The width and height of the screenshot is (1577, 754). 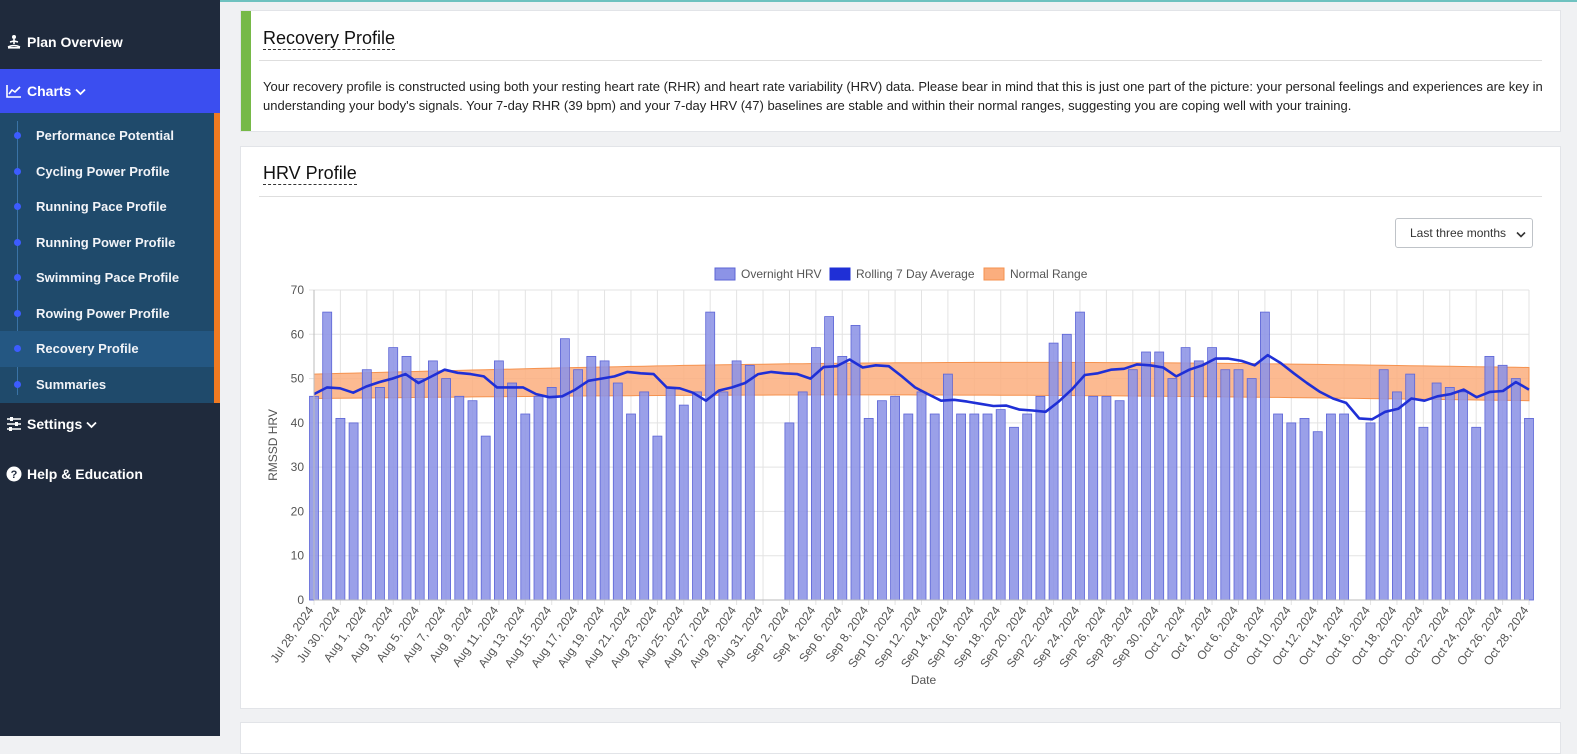 I want to click on question-circle-icon: ?, so click(x=14, y=474).